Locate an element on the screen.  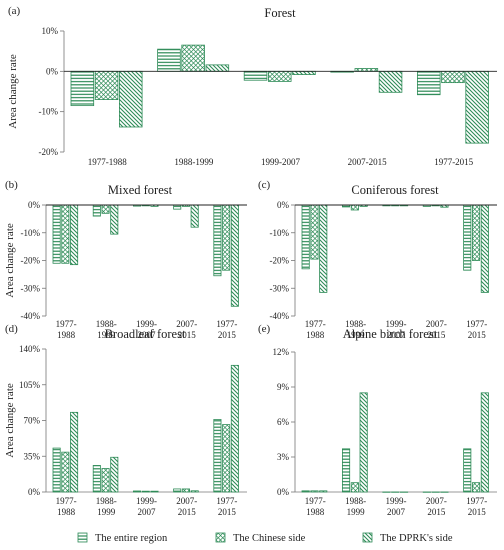
bar-the-chinese-side-1999-2007 is located at coordinates (145, 491).